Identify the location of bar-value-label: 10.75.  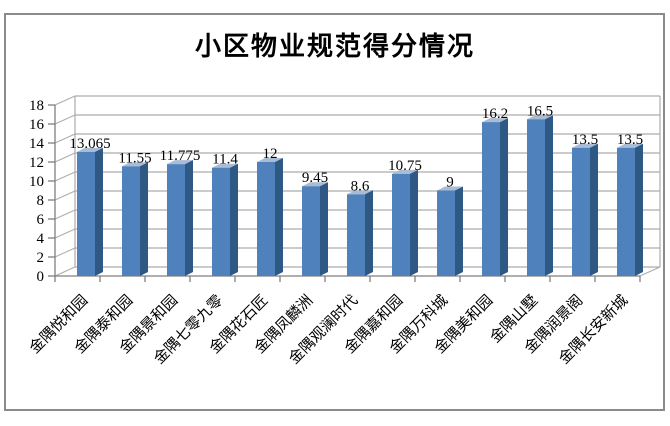
(405, 166).